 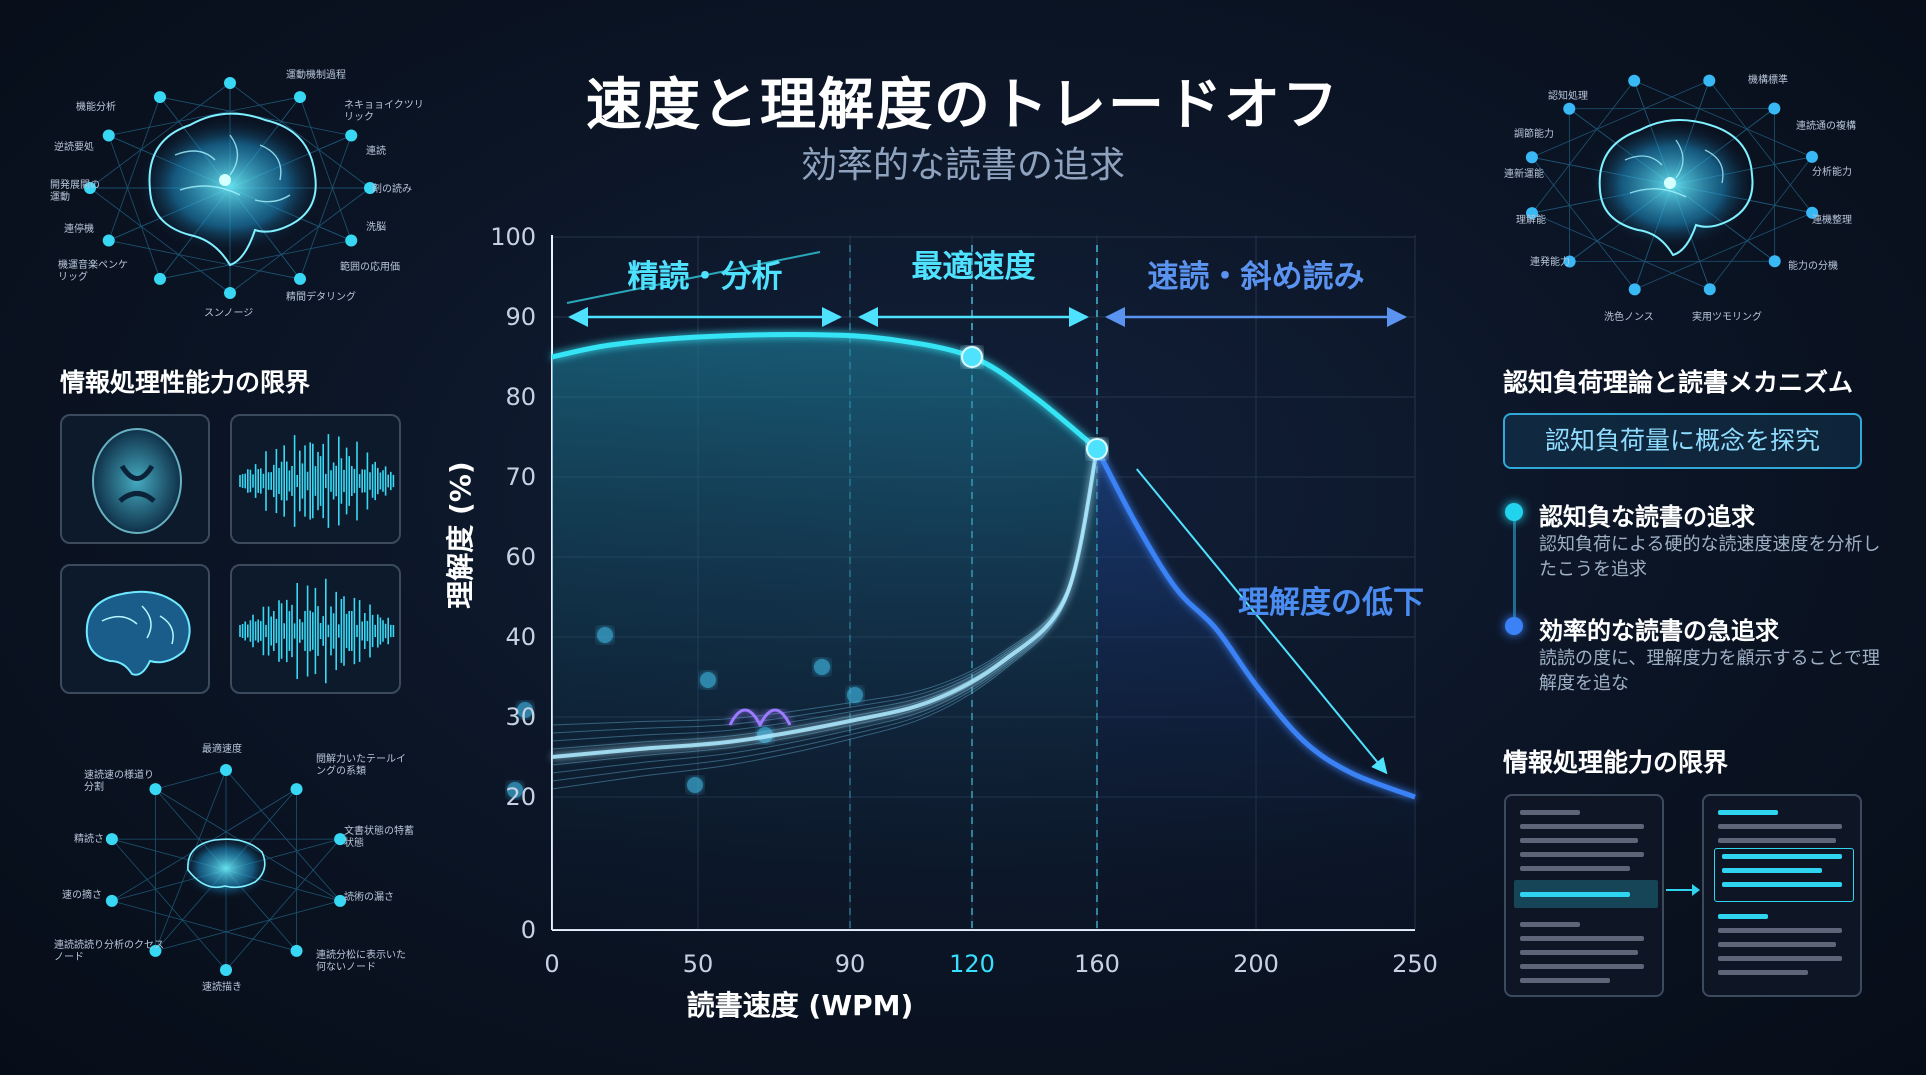 I want to click on network-label: 洗脳, so click(x=376, y=227).